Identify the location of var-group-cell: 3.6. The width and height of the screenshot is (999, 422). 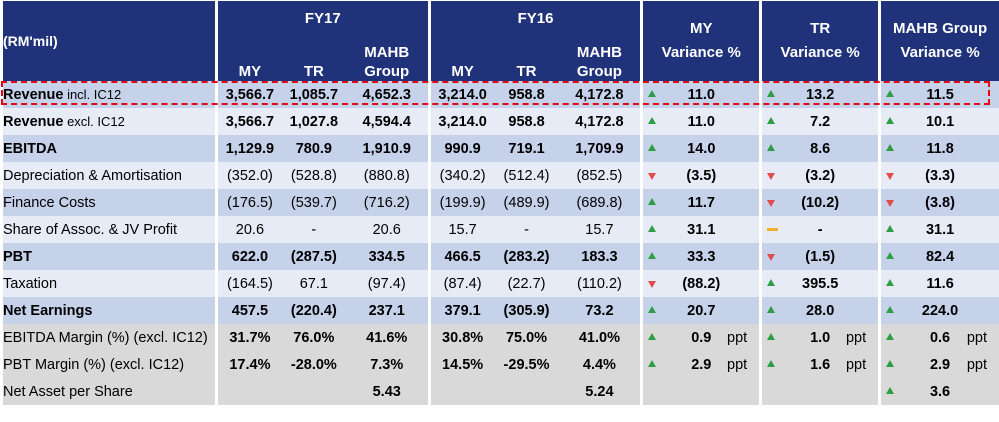
(940, 391).